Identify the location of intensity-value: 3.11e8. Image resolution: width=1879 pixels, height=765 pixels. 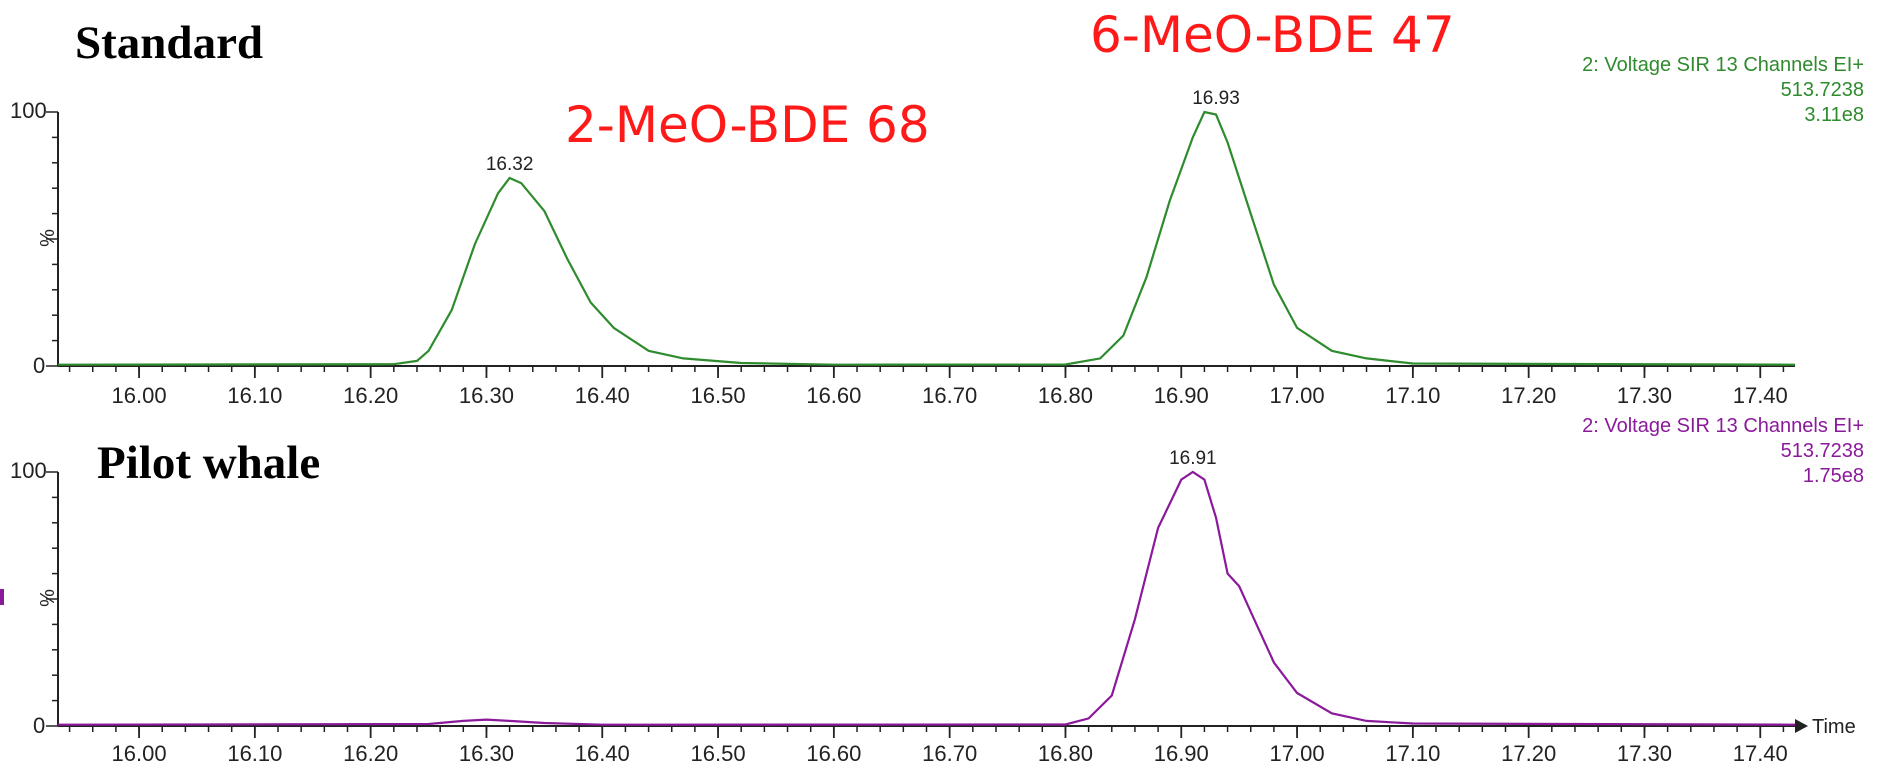
(1834, 115).